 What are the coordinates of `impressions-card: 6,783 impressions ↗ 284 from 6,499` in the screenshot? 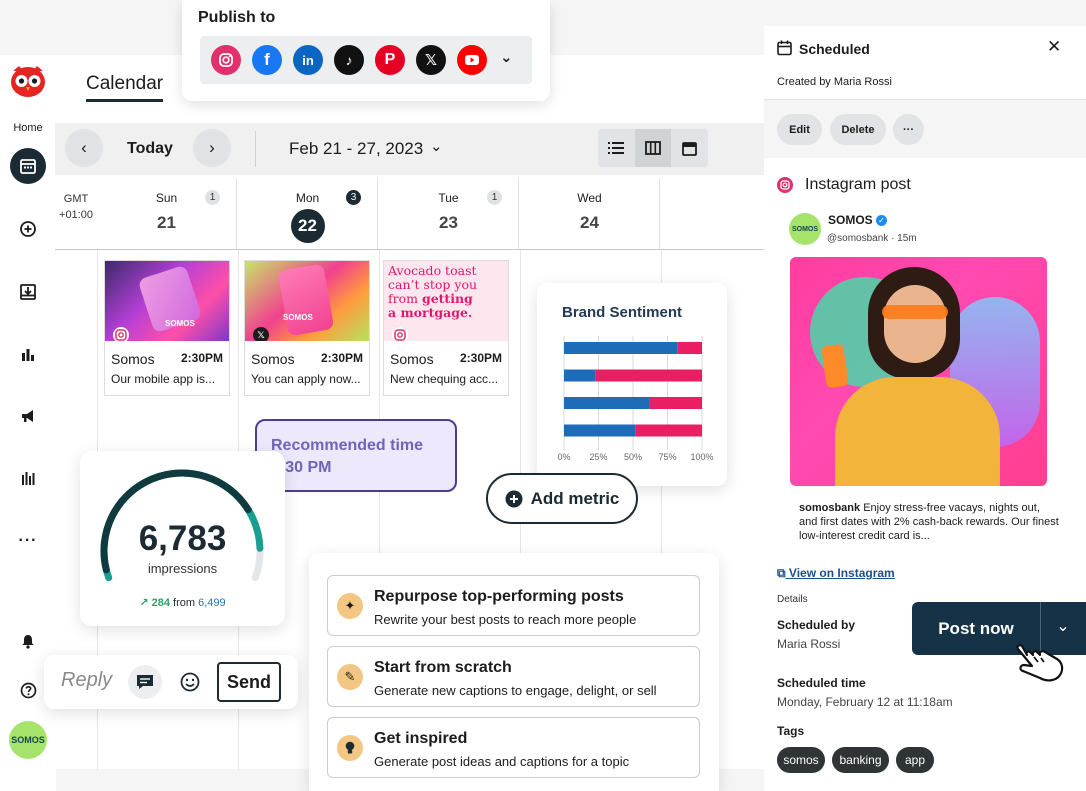 It's located at (182, 538).